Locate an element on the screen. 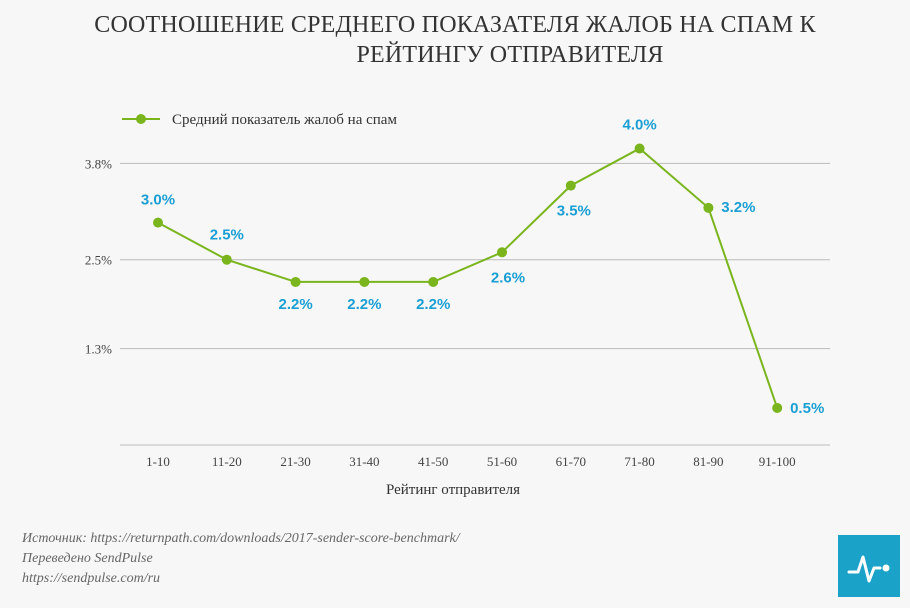 The image size is (910, 608). x-tick-label: 81-90 is located at coordinates (708, 461).